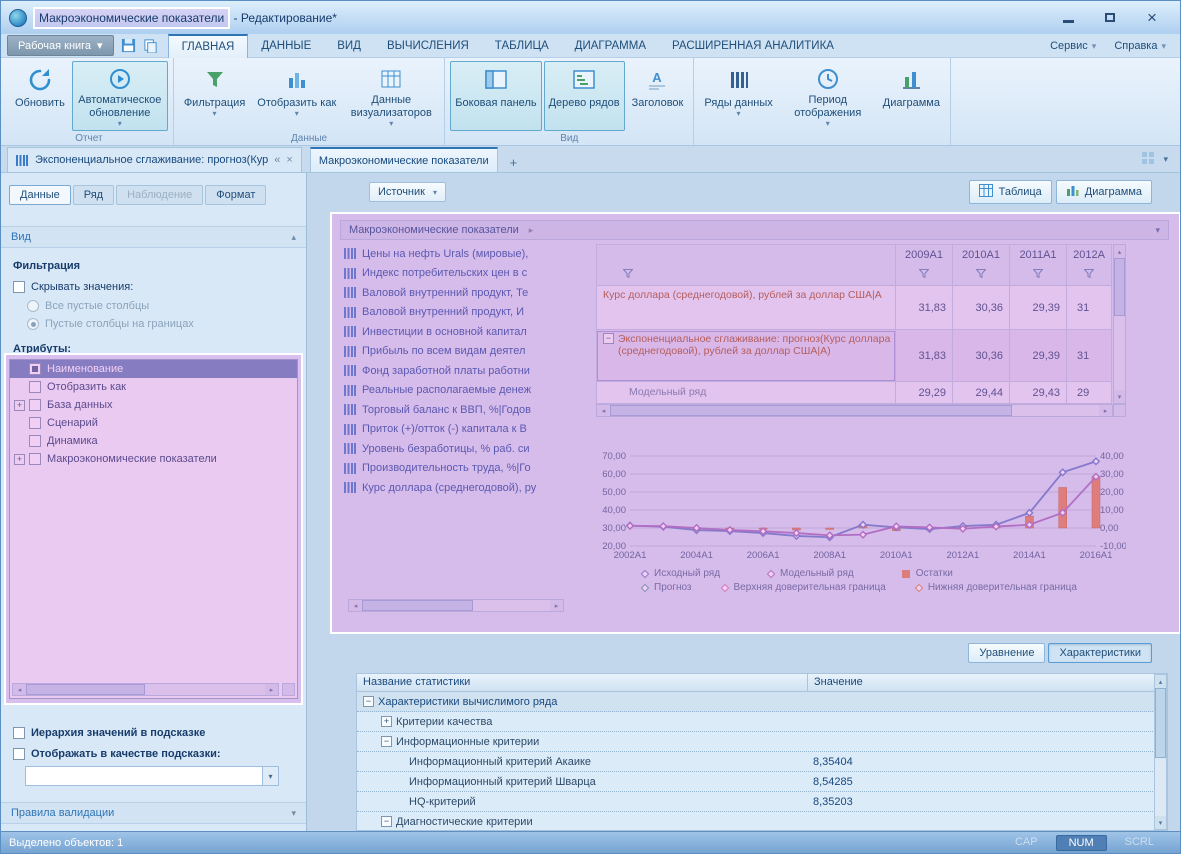  Describe the element at coordinates (153, 387) in the screenshot. I see `attribute-item: Отобразить как` at that location.